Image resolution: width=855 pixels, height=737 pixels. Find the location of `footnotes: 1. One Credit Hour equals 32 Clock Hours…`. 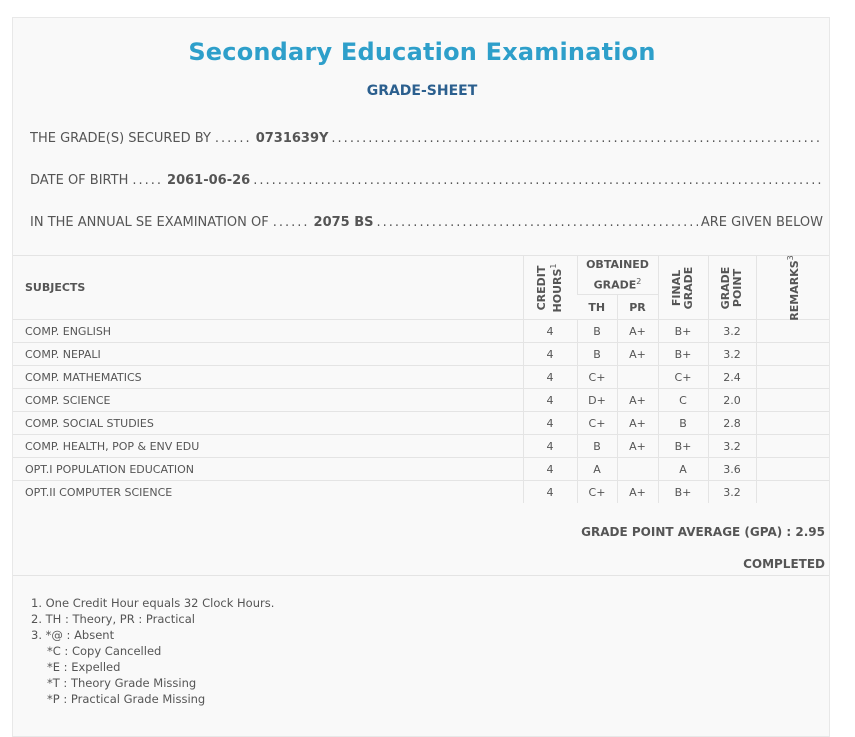

footnotes: 1. One Credit Hour equals 32 Clock Hours… is located at coordinates (152, 651).